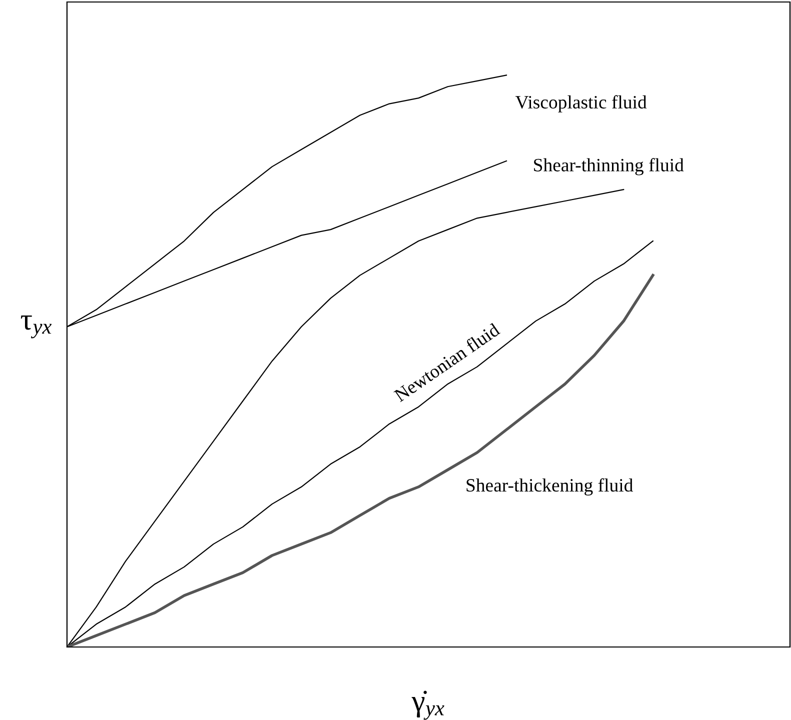 This screenshot has height=720, width=791. What do you see at coordinates (609, 167) in the screenshot?
I see `series-label: Shear-thinning fluid` at bounding box center [609, 167].